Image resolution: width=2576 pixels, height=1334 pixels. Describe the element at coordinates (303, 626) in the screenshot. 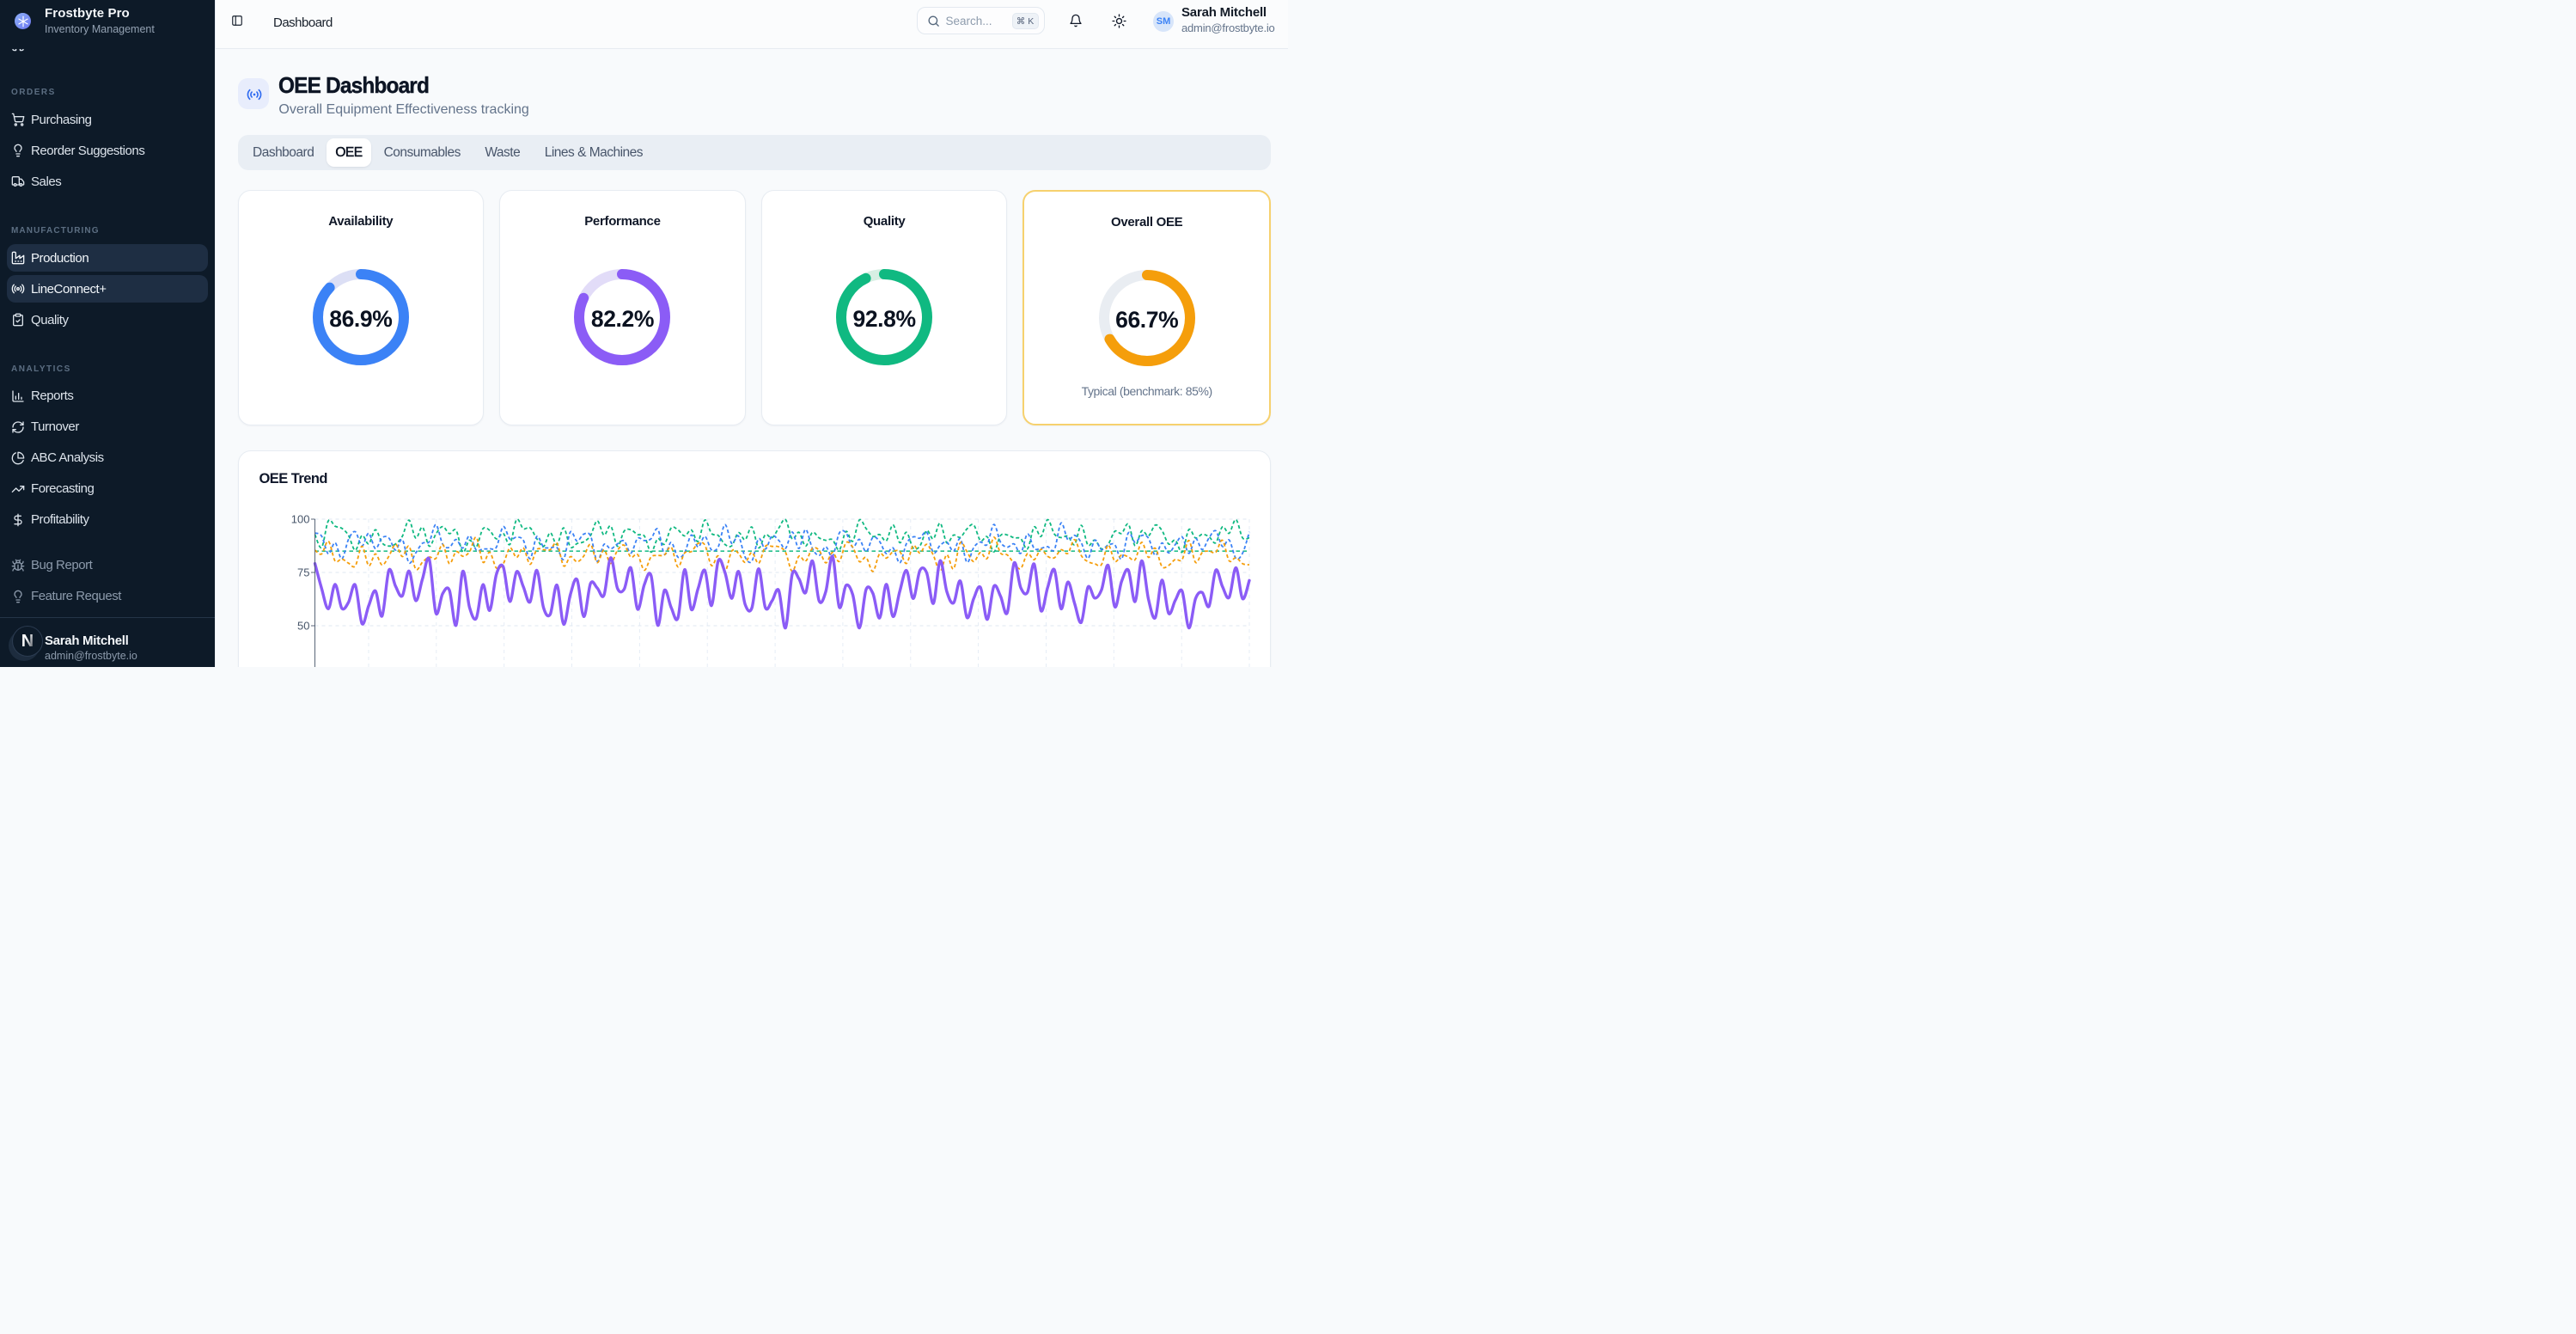

I see `svg-text: 50` at that location.